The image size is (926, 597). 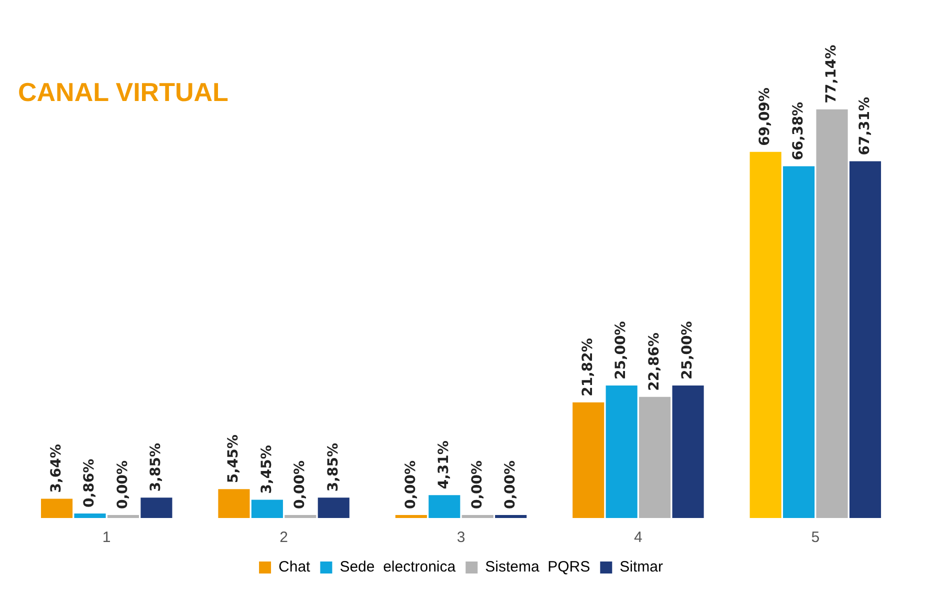 What do you see at coordinates (638, 537) in the screenshot?
I see `x-tick-label: 4` at bounding box center [638, 537].